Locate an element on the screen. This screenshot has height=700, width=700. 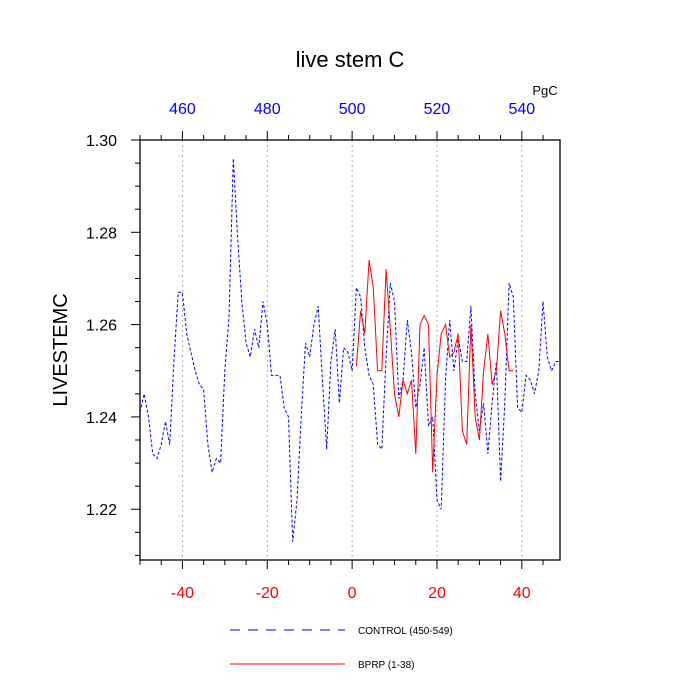
x-tick-label: -40 is located at coordinates (182, 593).